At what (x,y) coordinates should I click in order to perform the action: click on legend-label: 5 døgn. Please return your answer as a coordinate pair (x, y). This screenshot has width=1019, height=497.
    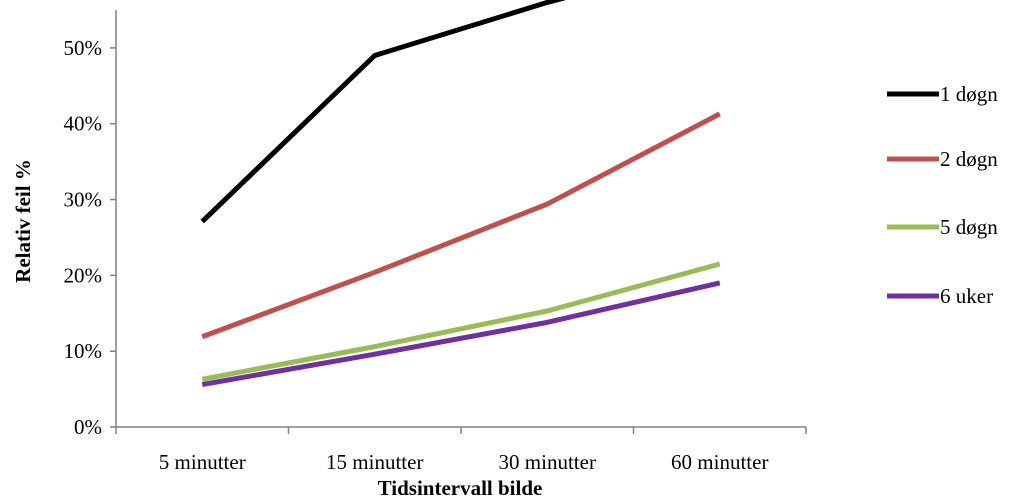
    Looking at the image, I should click on (969, 227).